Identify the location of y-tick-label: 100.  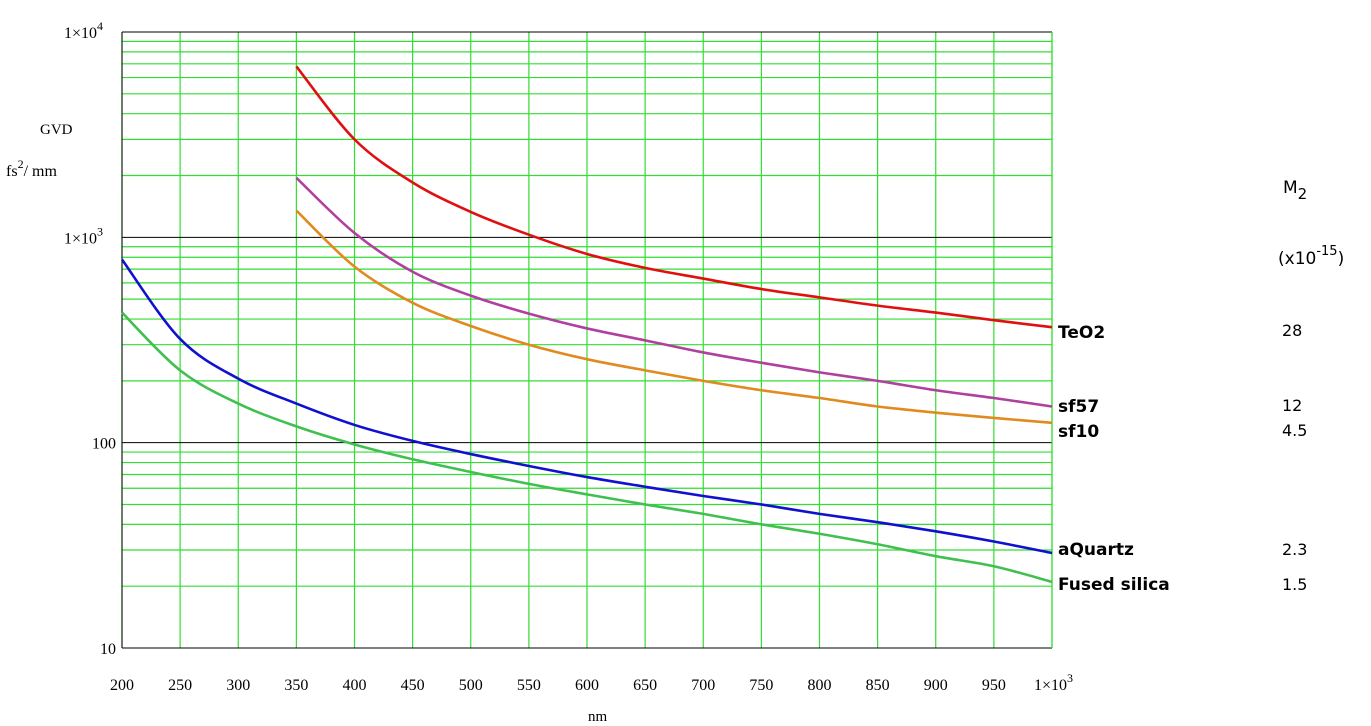
(104, 444).